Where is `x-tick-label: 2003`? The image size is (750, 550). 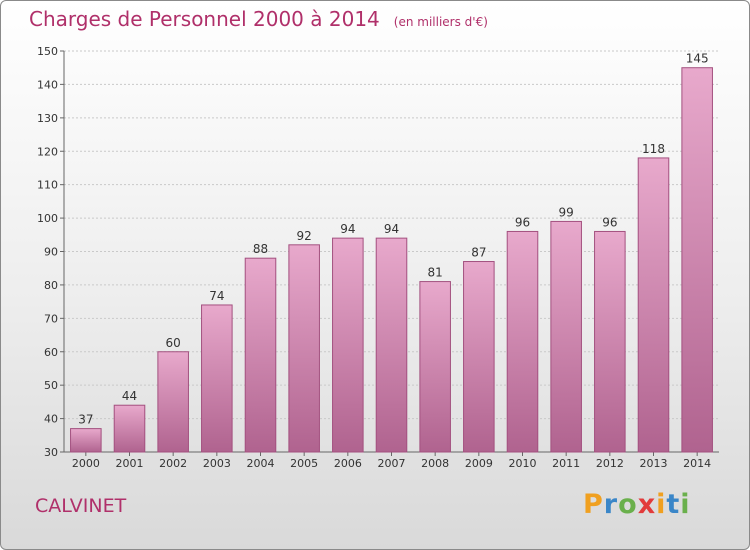 x-tick-label: 2003 is located at coordinates (217, 463).